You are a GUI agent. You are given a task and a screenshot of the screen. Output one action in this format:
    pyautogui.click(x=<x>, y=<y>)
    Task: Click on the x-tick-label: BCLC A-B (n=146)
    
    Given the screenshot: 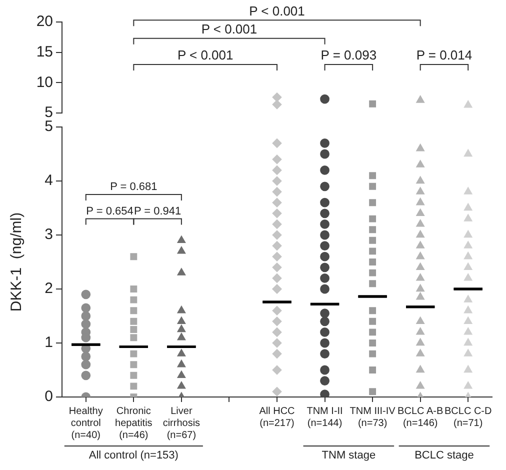 What is the action you would take?
    pyautogui.click(x=421, y=417)
    